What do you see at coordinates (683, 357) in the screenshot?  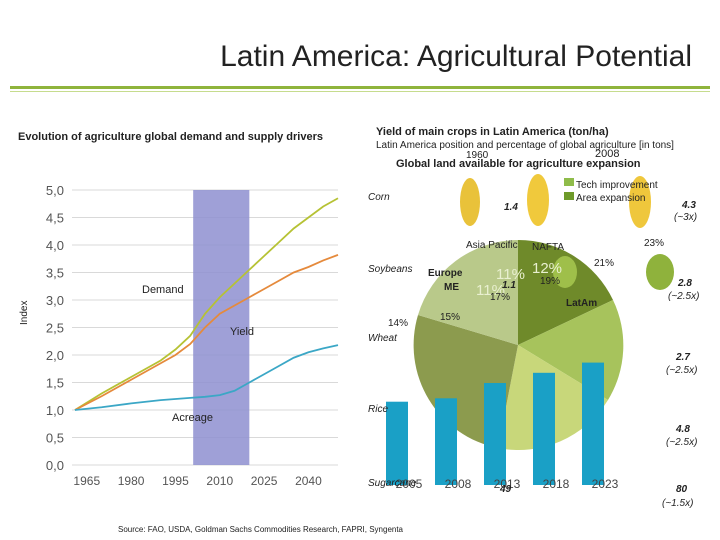 I see `wheat-end: 2.7` at bounding box center [683, 357].